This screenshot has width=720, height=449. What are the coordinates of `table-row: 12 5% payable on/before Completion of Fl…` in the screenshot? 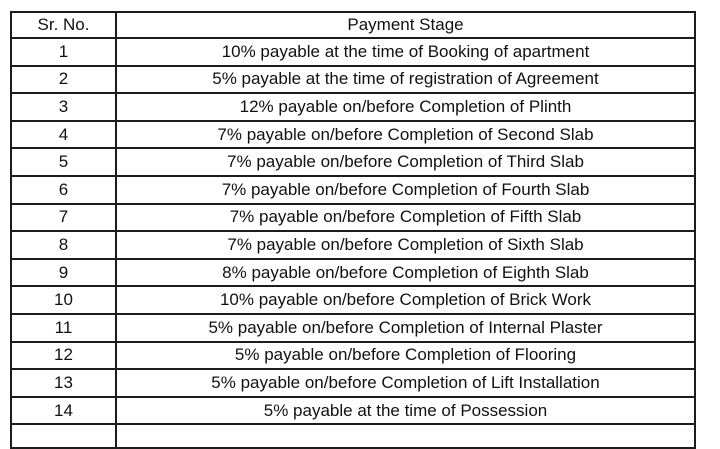 It's located at (353, 355).